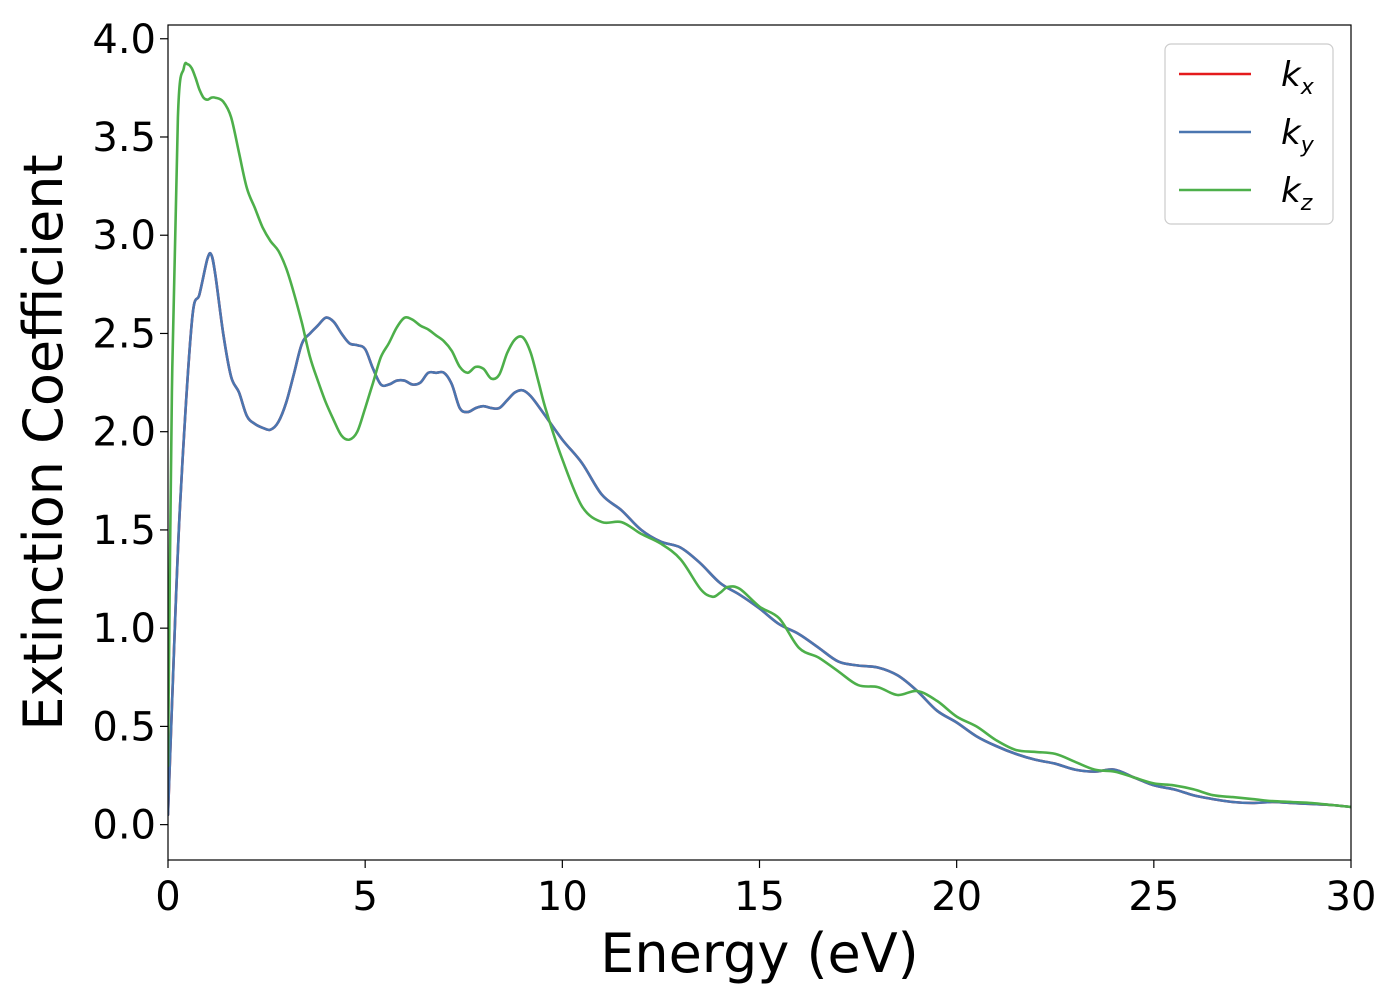 This screenshot has height=1000, width=1400. Describe the element at coordinates (956, 897) in the screenshot. I see `x-tick-label: 20` at that location.